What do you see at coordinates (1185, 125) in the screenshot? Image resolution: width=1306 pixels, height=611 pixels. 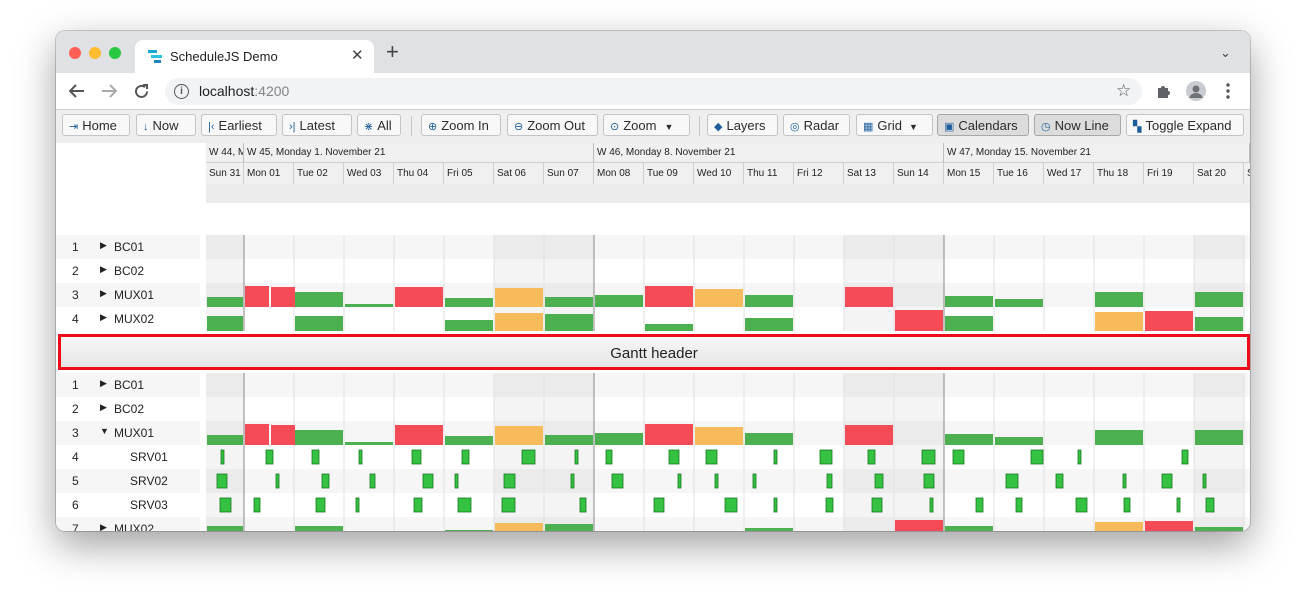 I see `toggle-expand-button: ▚ Toggle Expand` at bounding box center [1185, 125].